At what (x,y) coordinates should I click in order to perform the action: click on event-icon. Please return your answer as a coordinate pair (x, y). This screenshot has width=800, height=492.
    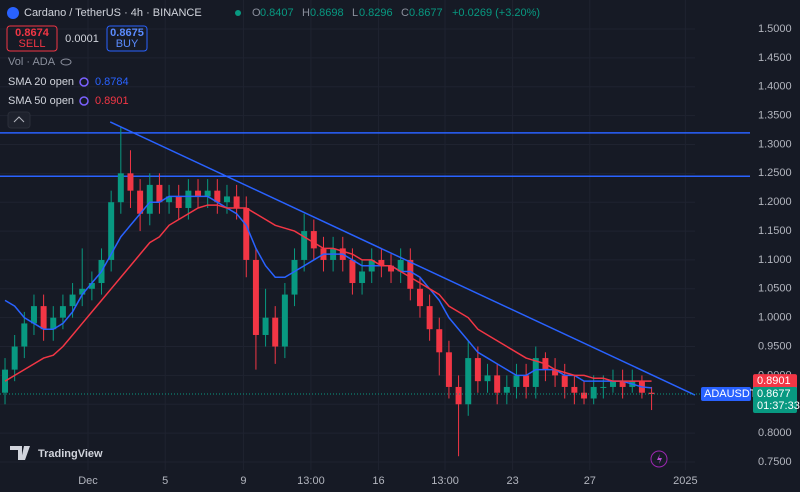
    Looking at the image, I should click on (659, 459).